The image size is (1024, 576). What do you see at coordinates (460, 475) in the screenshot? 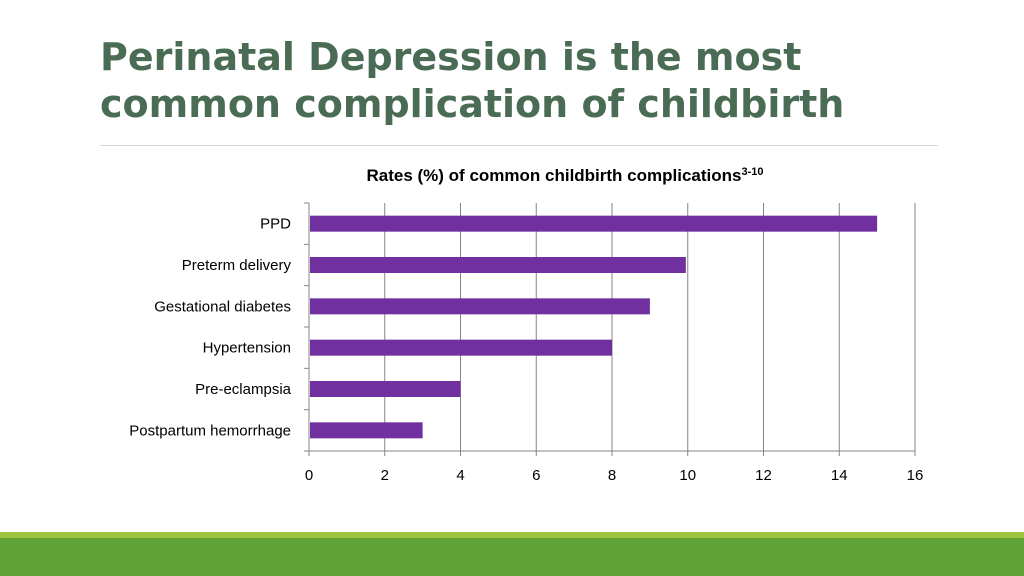
I see `x-tick-label: 4` at bounding box center [460, 475].